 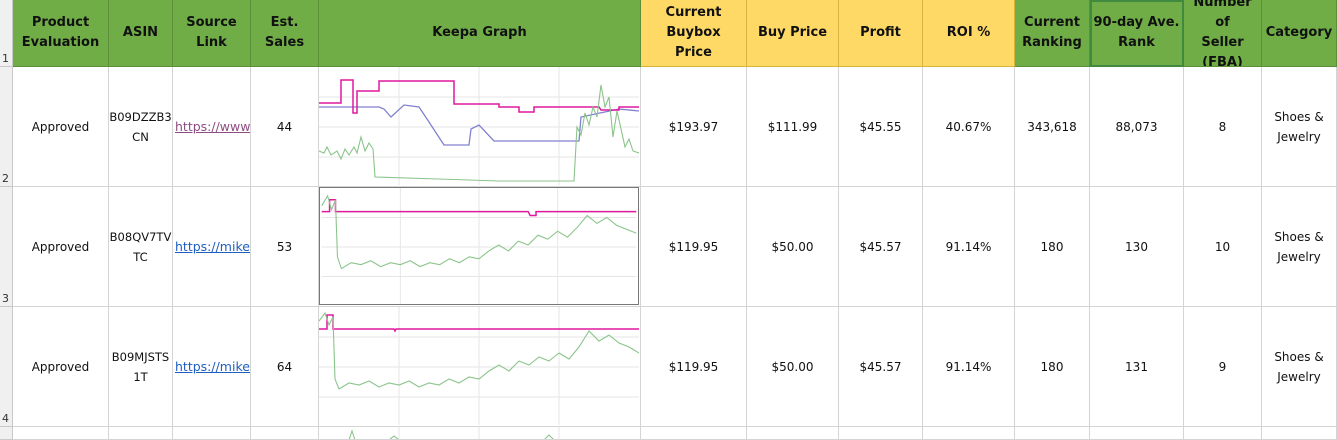 What do you see at coordinates (480, 33) in the screenshot?
I see `header-keepa-graph: Keepa Graph` at bounding box center [480, 33].